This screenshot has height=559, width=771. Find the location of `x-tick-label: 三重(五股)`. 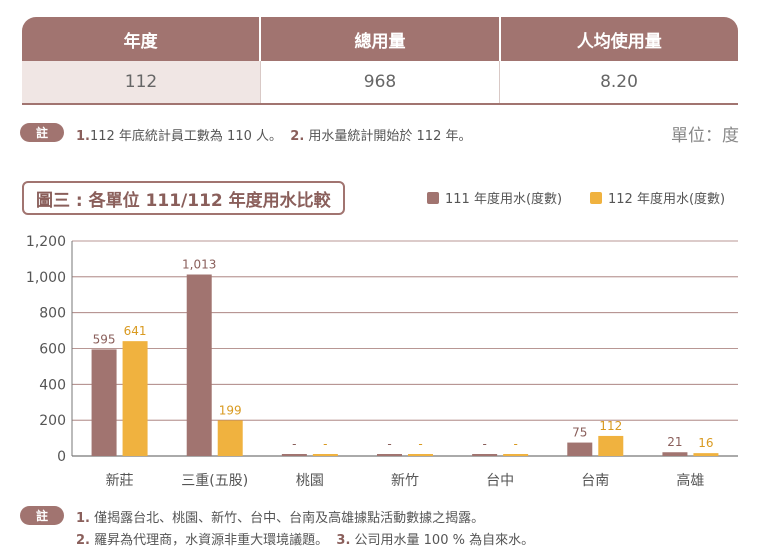

x-tick-label: 三重(五股) is located at coordinates (214, 481).